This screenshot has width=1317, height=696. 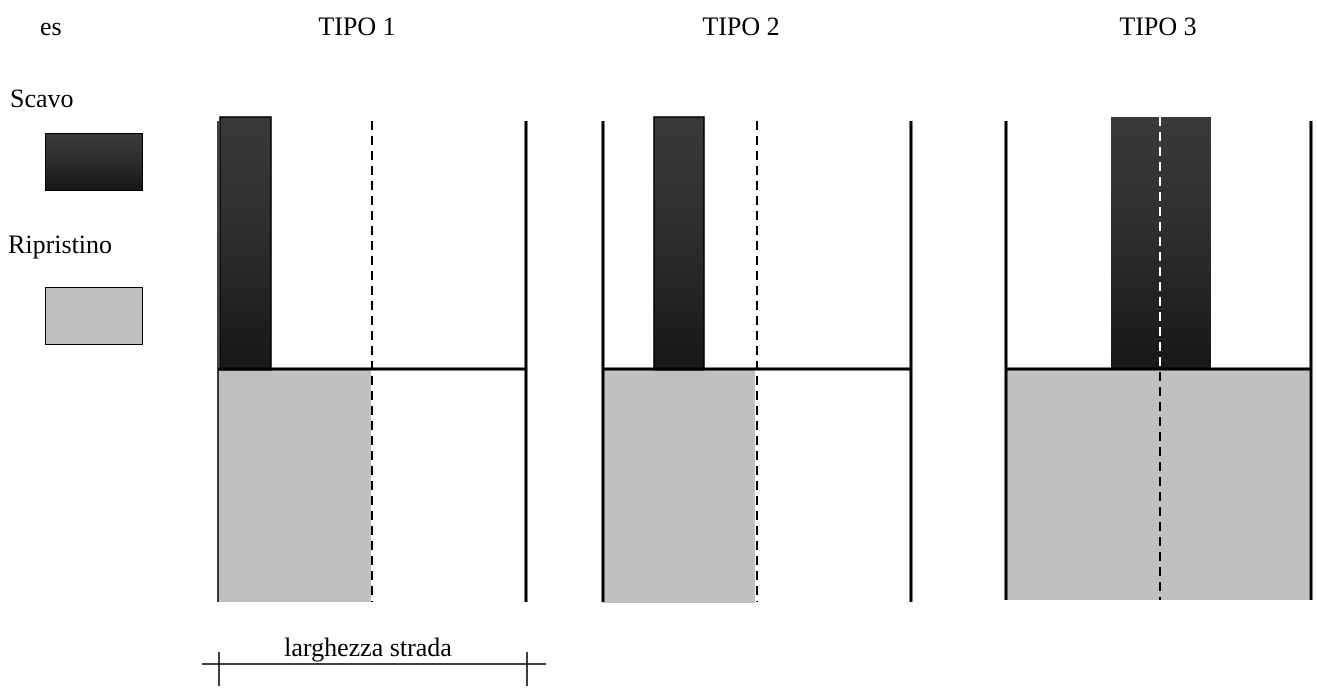 What do you see at coordinates (245, 243) in the screenshot?
I see `tipo-1-scavo-area` at bounding box center [245, 243].